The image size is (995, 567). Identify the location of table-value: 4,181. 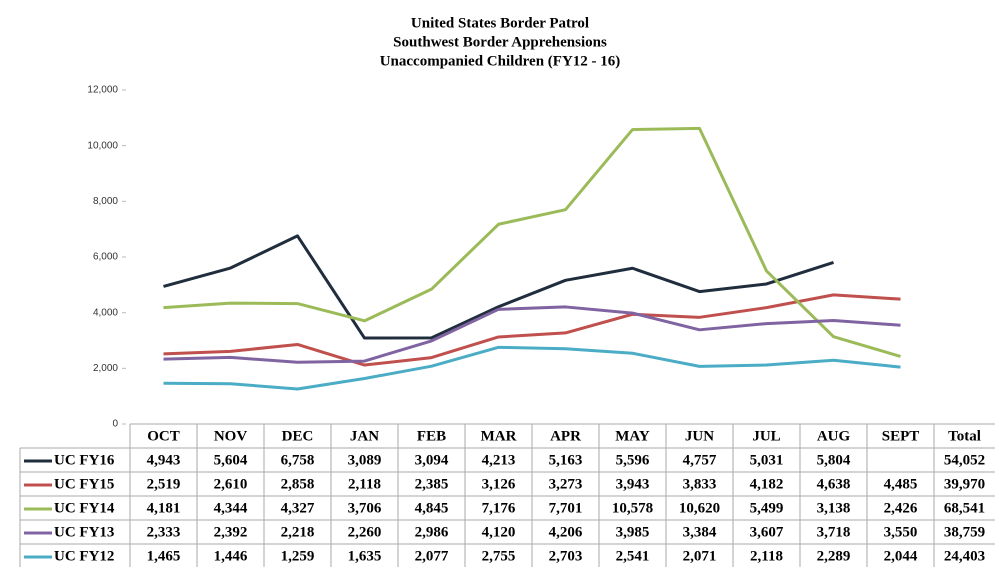
(164, 508).